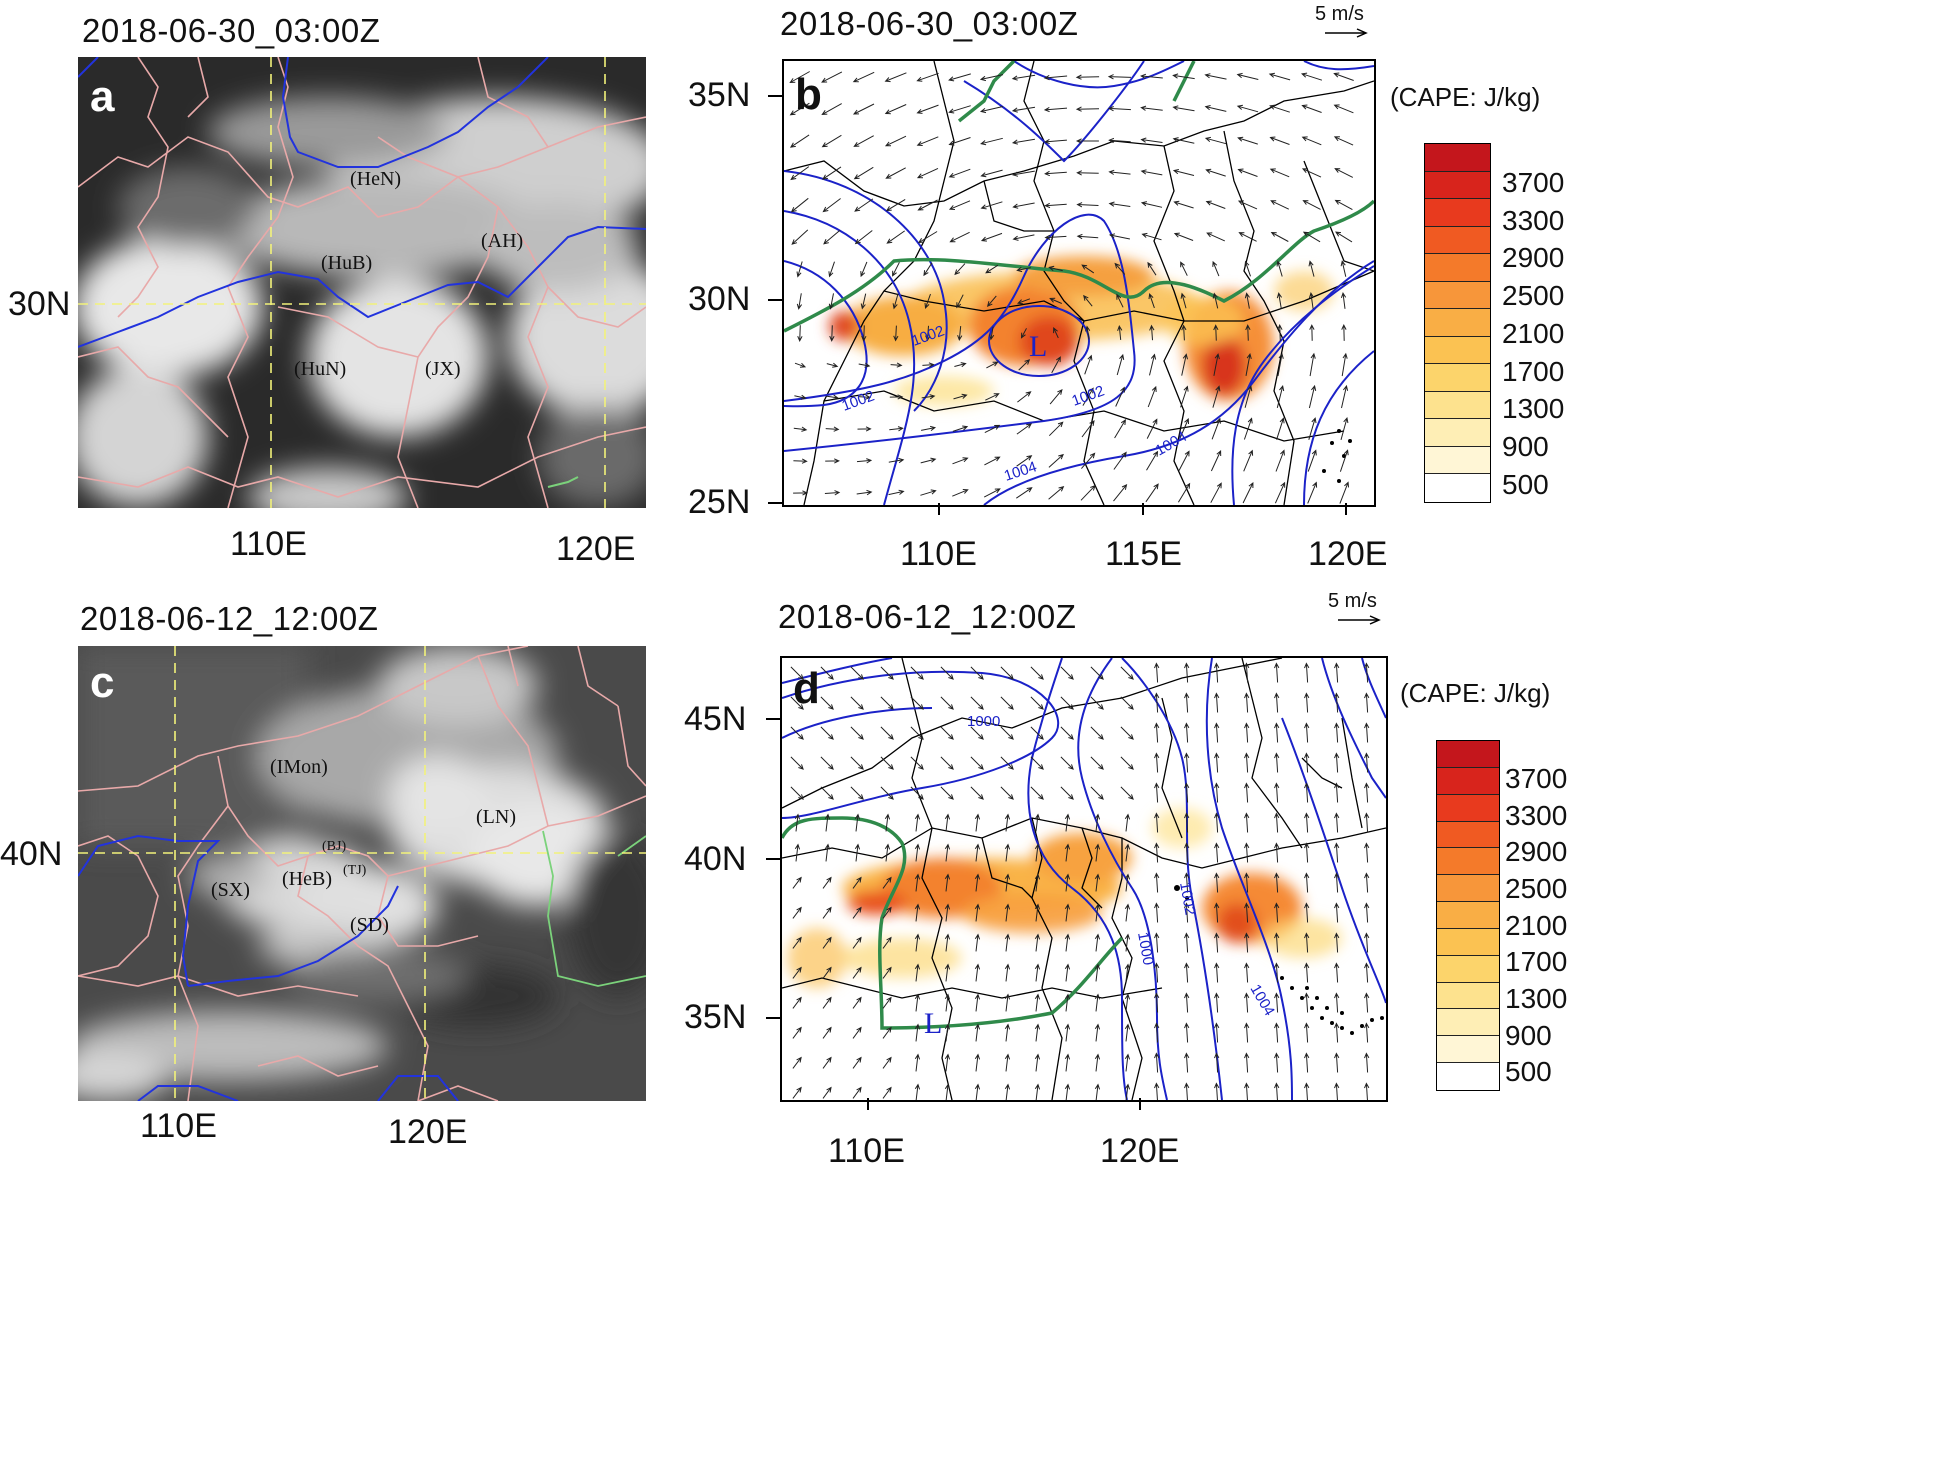 This screenshot has height=1460, width=1955. What do you see at coordinates (346, 263) in the screenshot?
I see `province-label-hub: (HuB)` at bounding box center [346, 263].